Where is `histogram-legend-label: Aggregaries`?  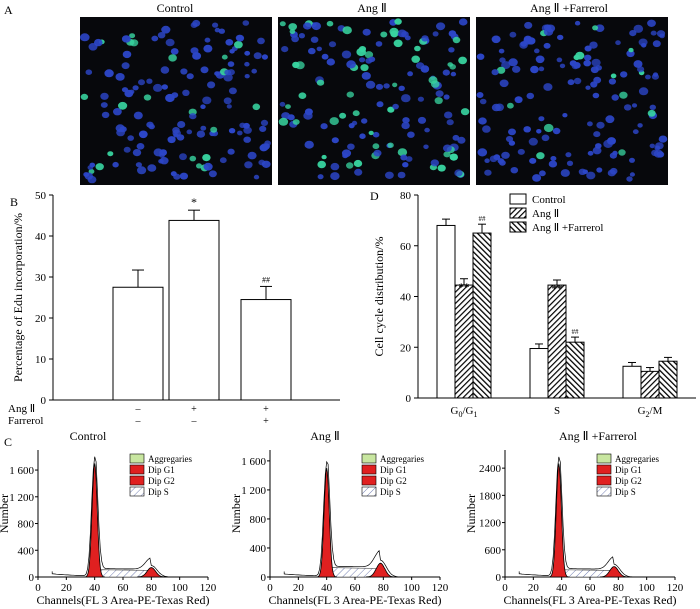 histogram-legend-label: Aggregaries is located at coordinates (170, 459).